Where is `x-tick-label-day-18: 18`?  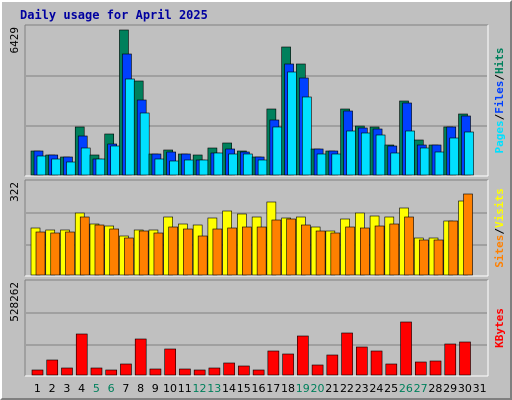 x-tick-label-day-18: 18 is located at coordinates (288, 388).